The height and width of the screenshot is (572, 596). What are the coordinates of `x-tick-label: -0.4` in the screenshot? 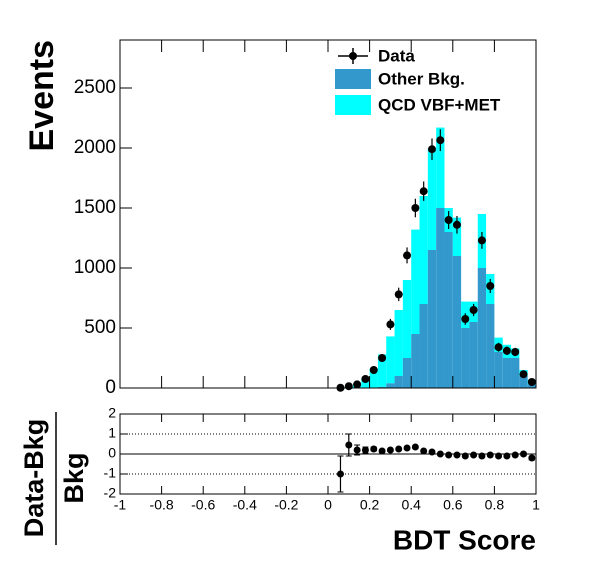 It's located at (245, 505).